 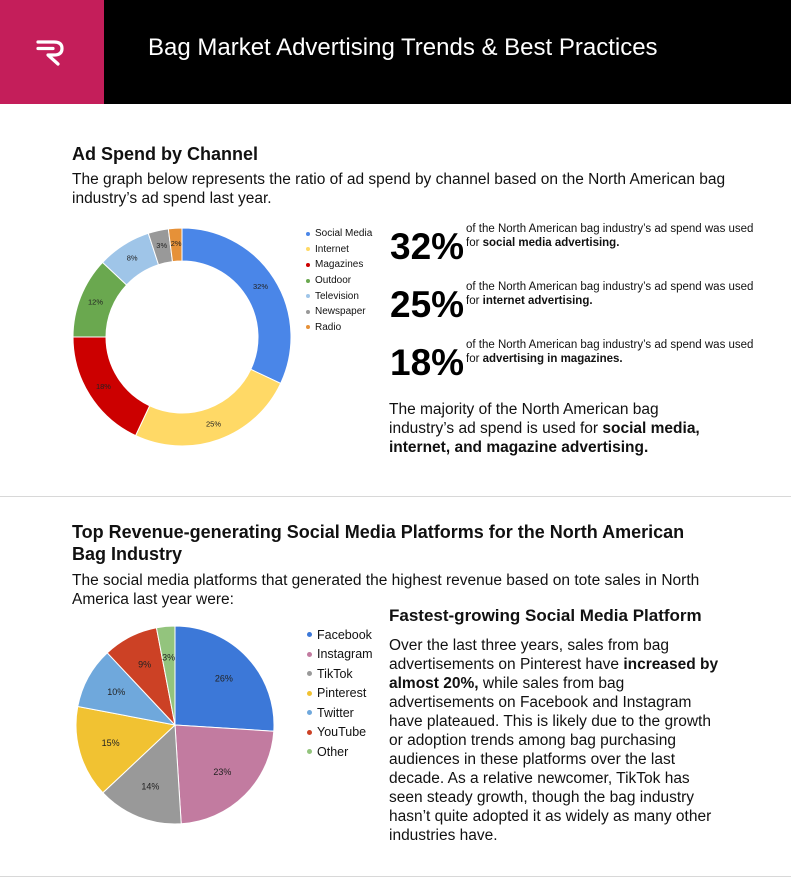 I want to click on social-revenue-pie-chart: 26% 23% 14% 15% 10% 9% 3%, so click(x=175, y=725).